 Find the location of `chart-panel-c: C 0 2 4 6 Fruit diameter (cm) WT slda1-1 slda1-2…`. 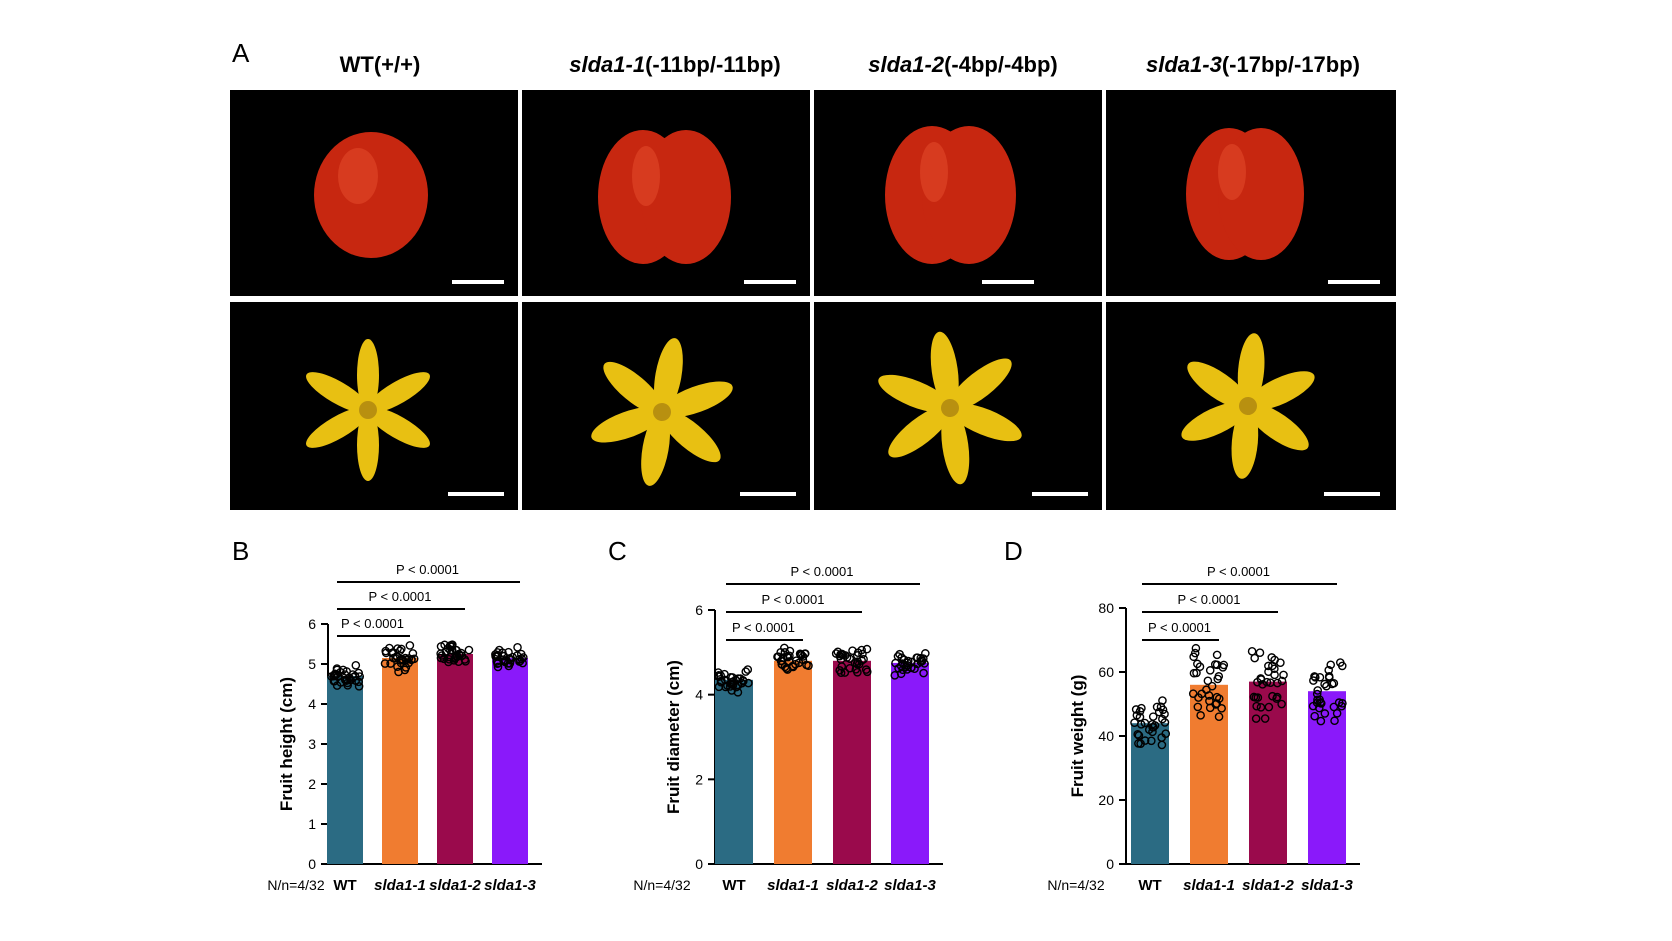

chart-panel-c: C 0 2 4 6 Fruit diameter (cm) WT slda1-1 slda1-2… is located at coordinates (775, 715).